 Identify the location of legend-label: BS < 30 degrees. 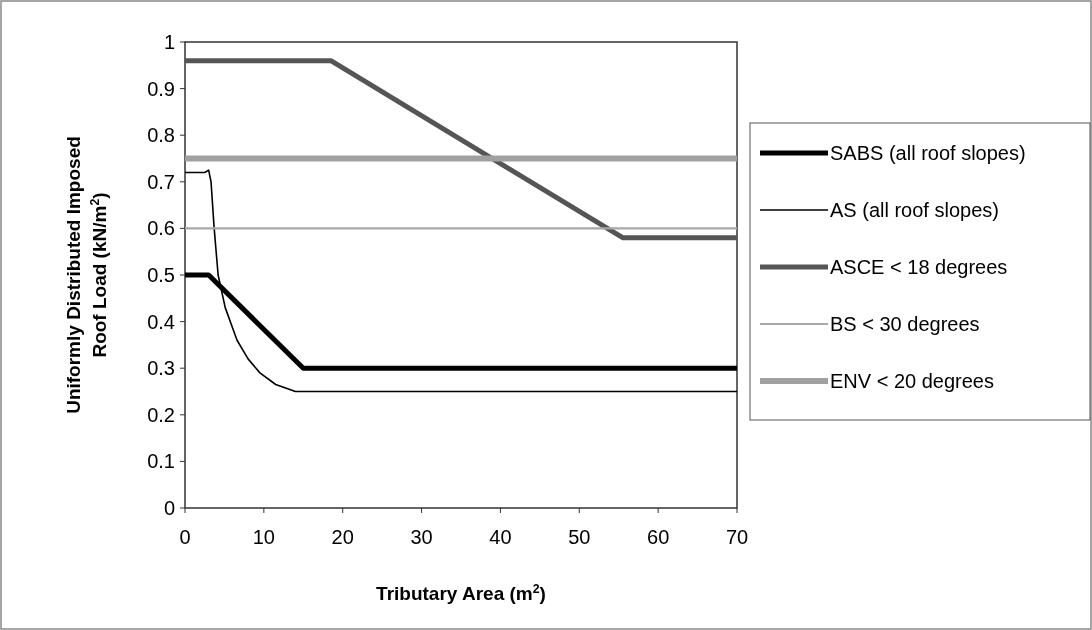
(905, 324).